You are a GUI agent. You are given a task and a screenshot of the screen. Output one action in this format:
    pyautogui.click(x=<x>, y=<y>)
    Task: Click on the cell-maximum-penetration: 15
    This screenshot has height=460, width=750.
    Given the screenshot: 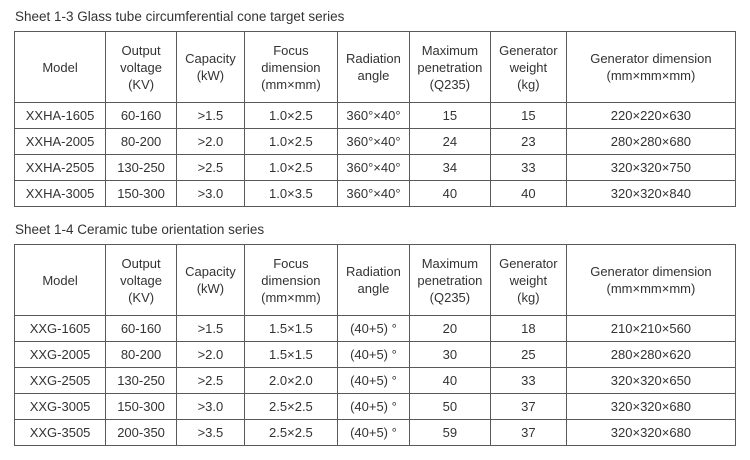 What is the action you would take?
    pyautogui.click(x=449, y=115)
    